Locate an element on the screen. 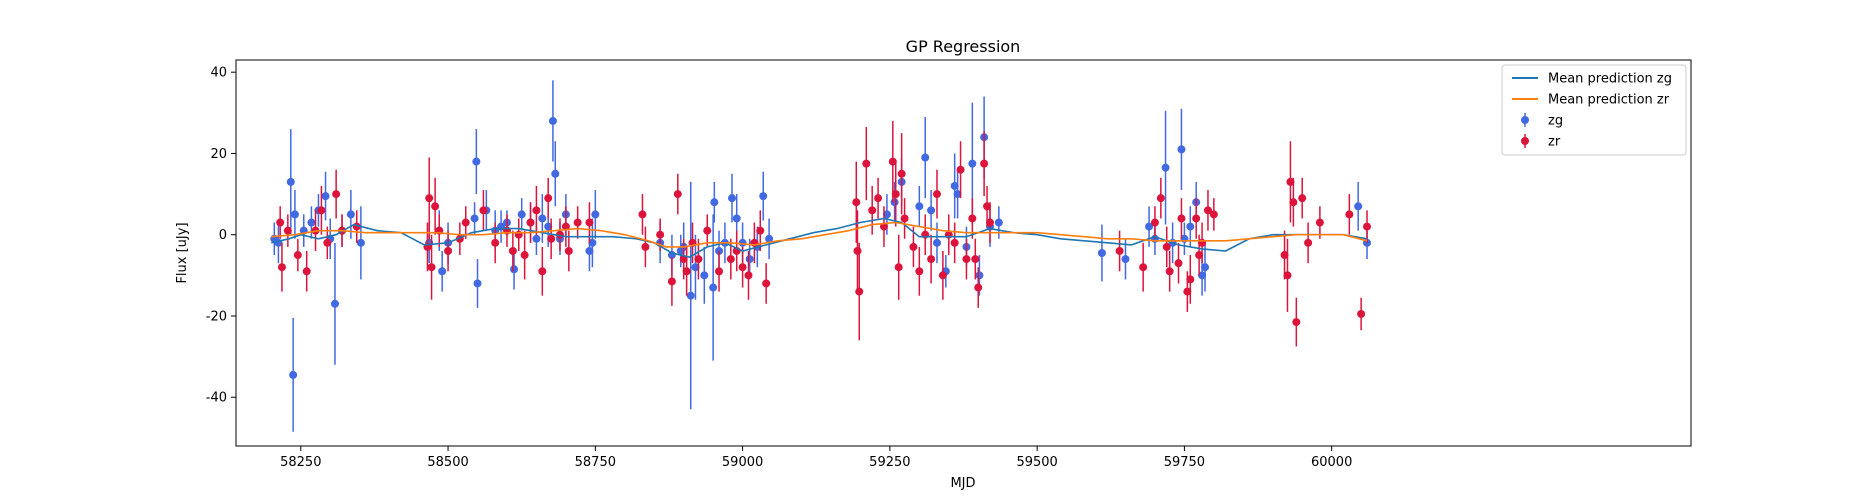  legend-label: Mean prediction zr is located at coordinates (1609, 100).